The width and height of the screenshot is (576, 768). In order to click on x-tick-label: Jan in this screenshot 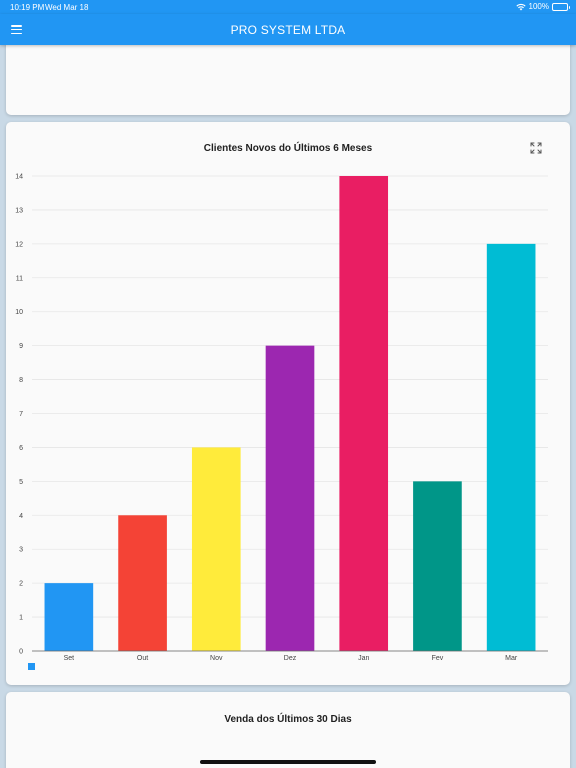, I will do `click(363, 658)`.